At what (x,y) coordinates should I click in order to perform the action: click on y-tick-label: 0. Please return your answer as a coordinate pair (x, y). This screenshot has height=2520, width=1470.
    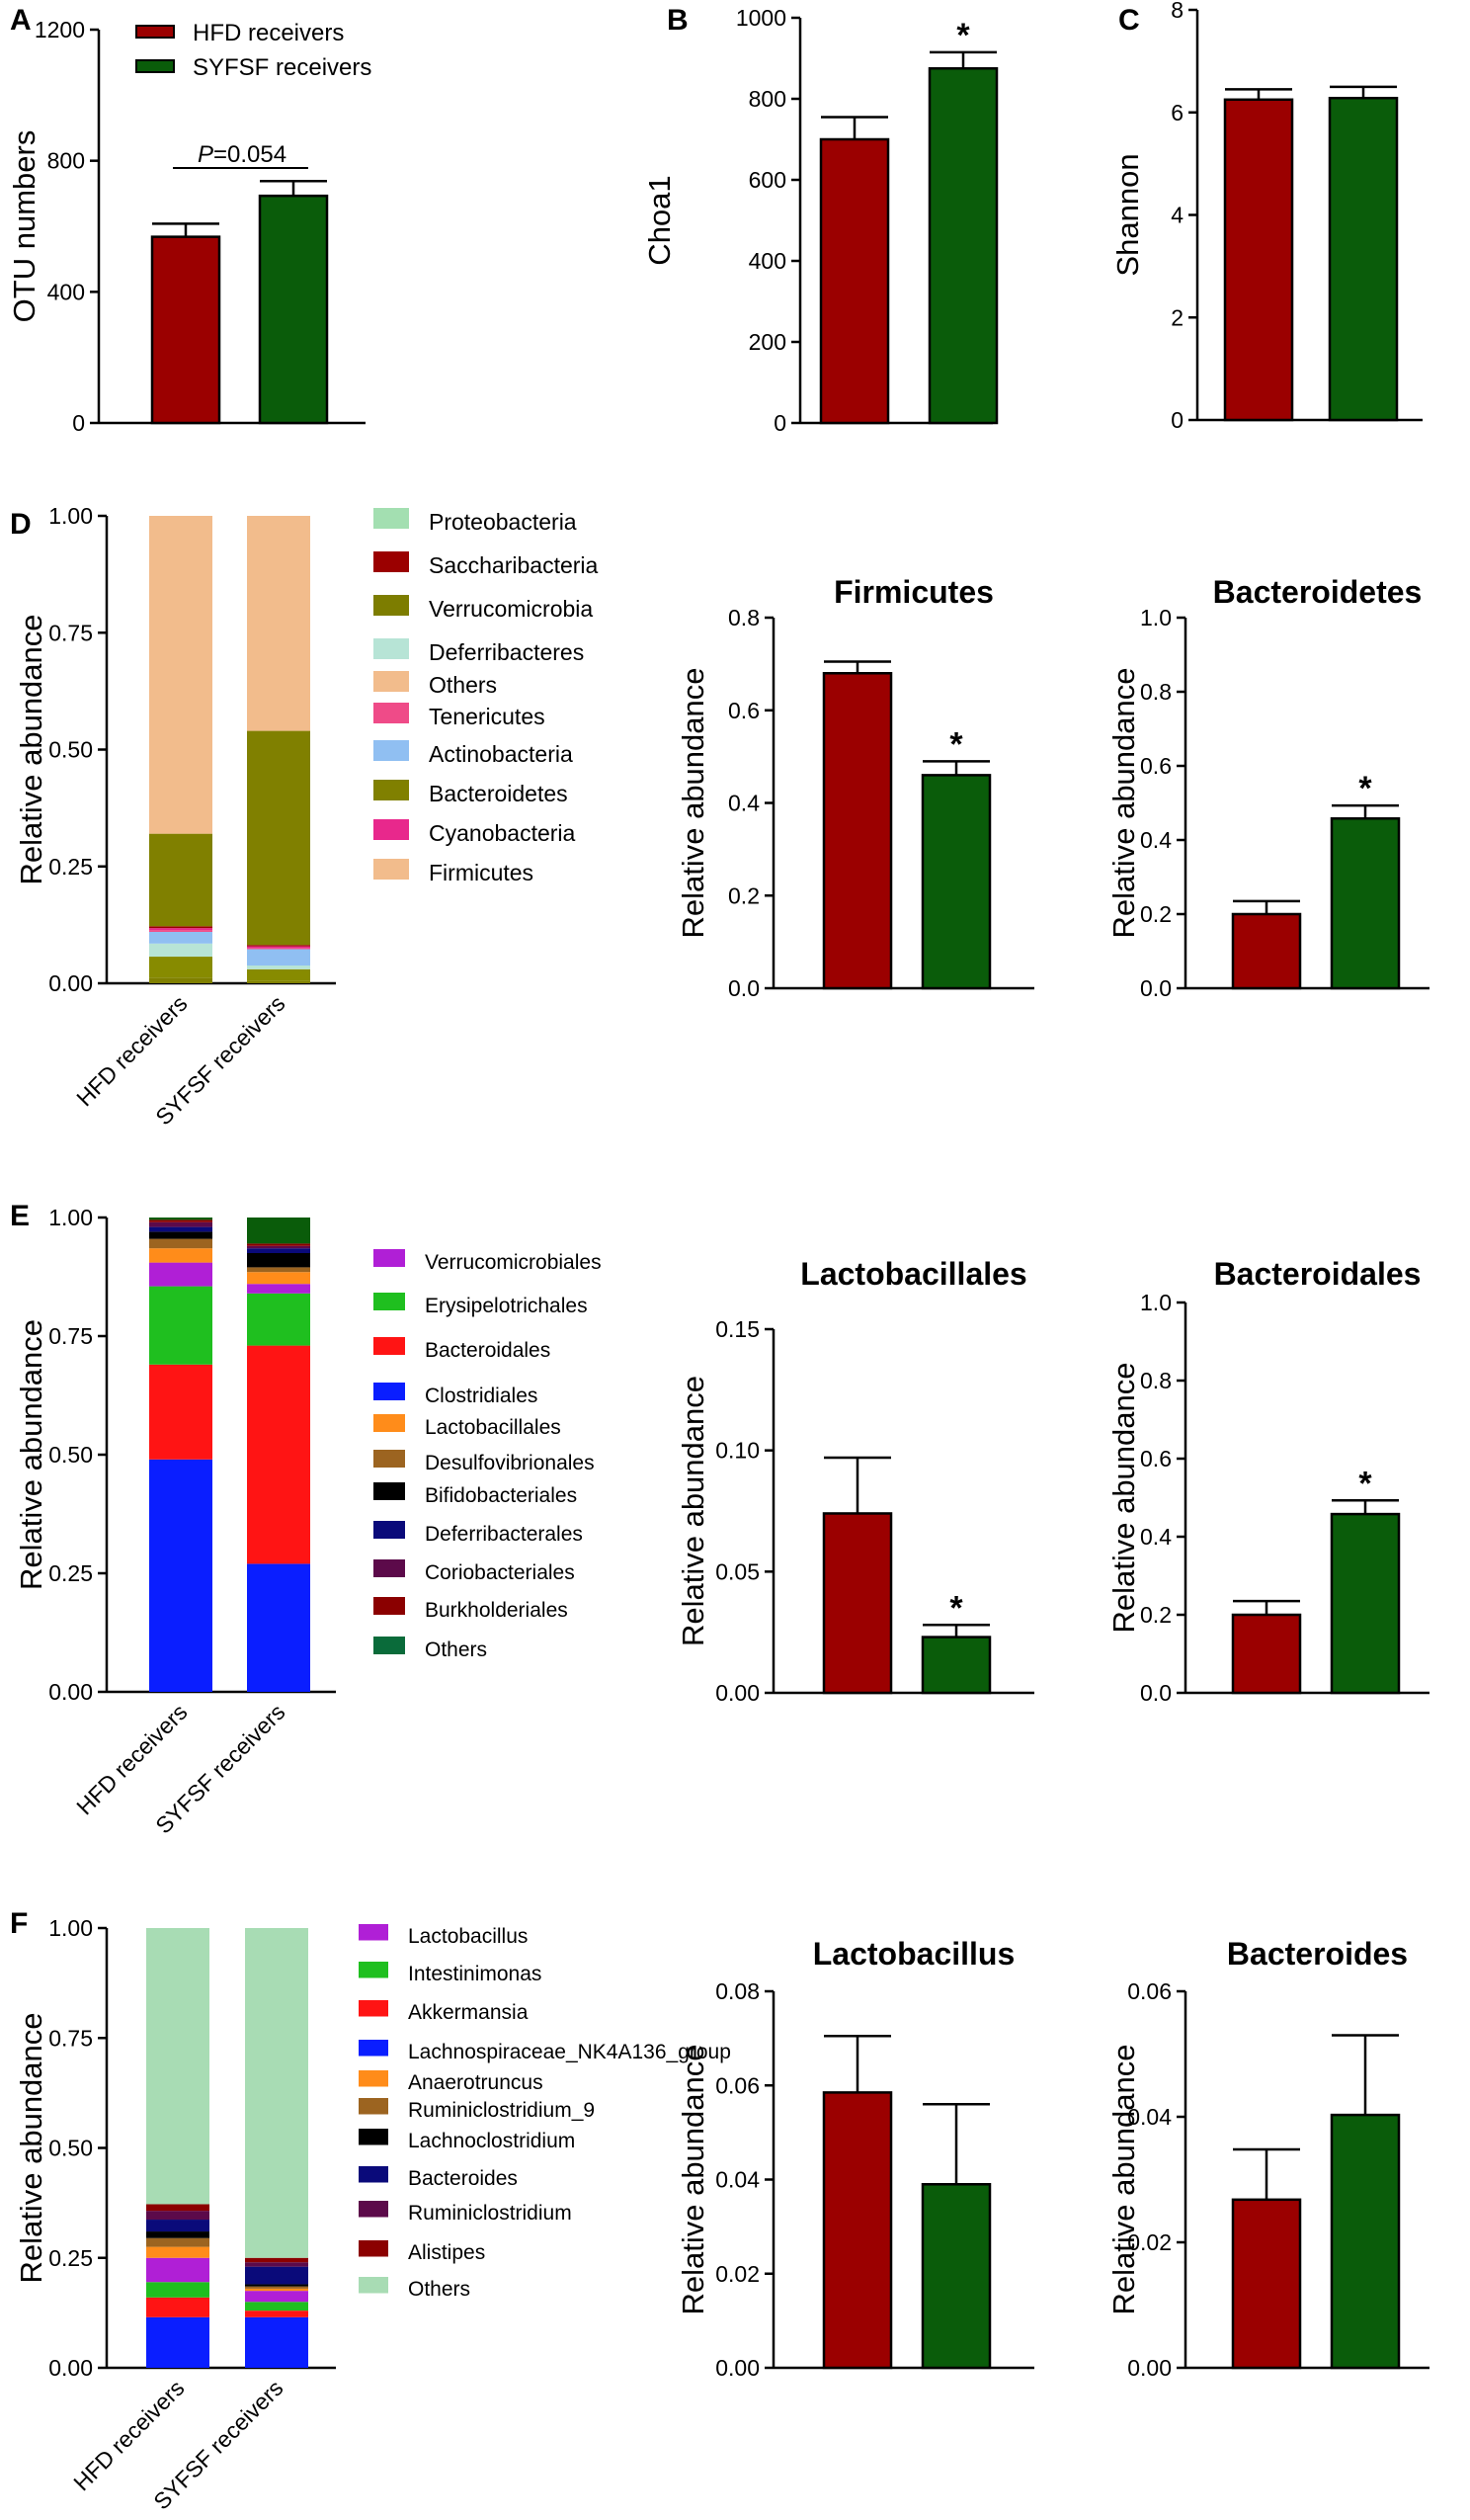
    Looking at the image, I should click on (78, 423).